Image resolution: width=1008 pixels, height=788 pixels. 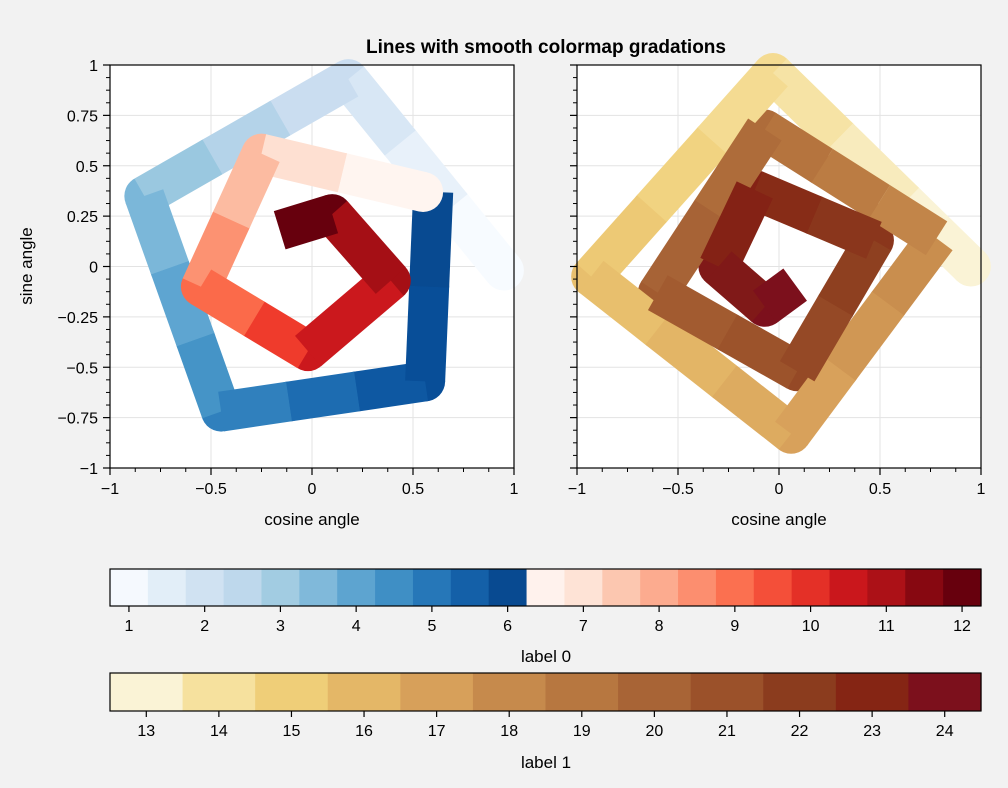 What do you see at coordinates (981, 489) in the screenshot?
I see `x-tick-label: 1` at bounding box center [981, 489].